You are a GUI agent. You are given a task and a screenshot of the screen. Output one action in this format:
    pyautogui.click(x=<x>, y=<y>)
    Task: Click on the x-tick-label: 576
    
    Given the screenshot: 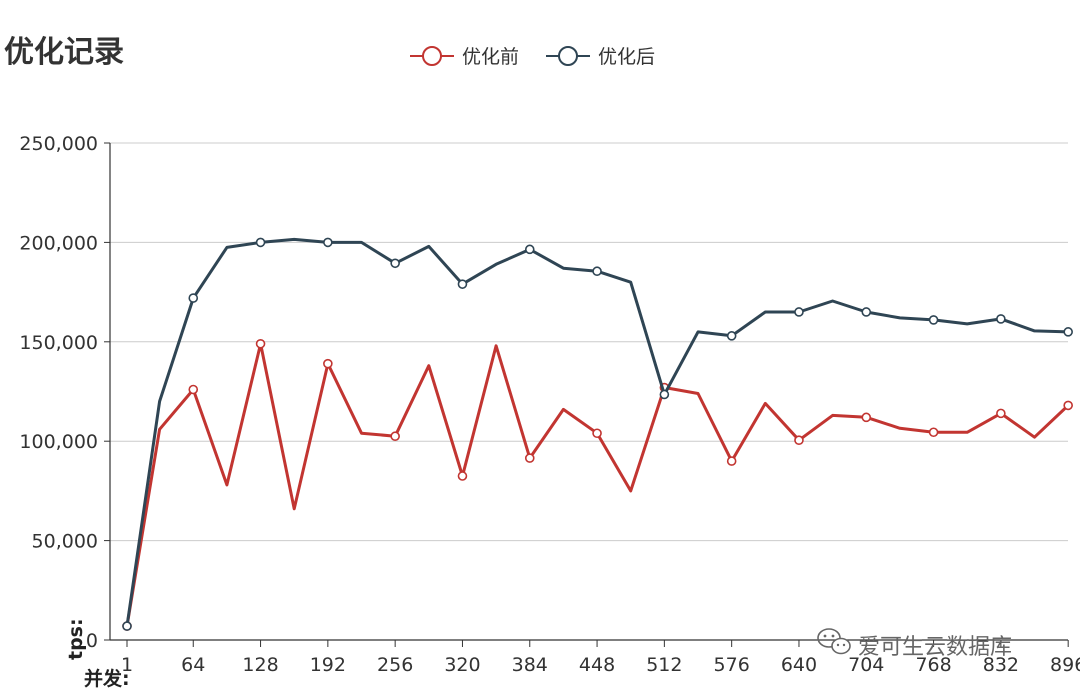 What is the action you would take?
    pyautogui.click(x=732, y=665)
    